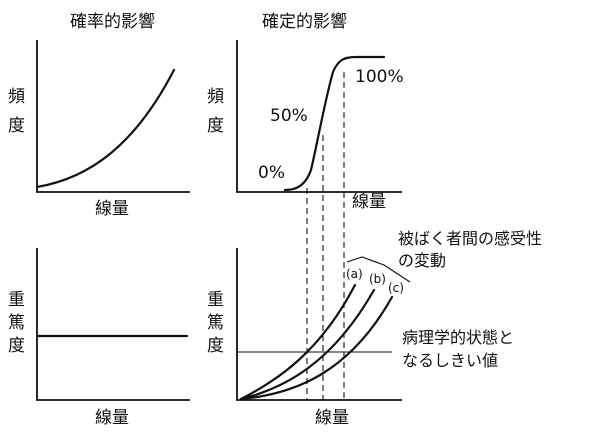 The width and height of the screenshot is (593, 433). I want to click on deterministic-severity-axes, so click(319, 324).